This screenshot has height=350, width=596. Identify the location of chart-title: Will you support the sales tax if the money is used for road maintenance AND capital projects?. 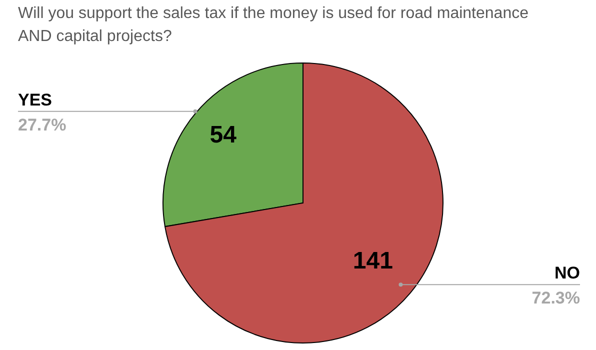
(274, 25).